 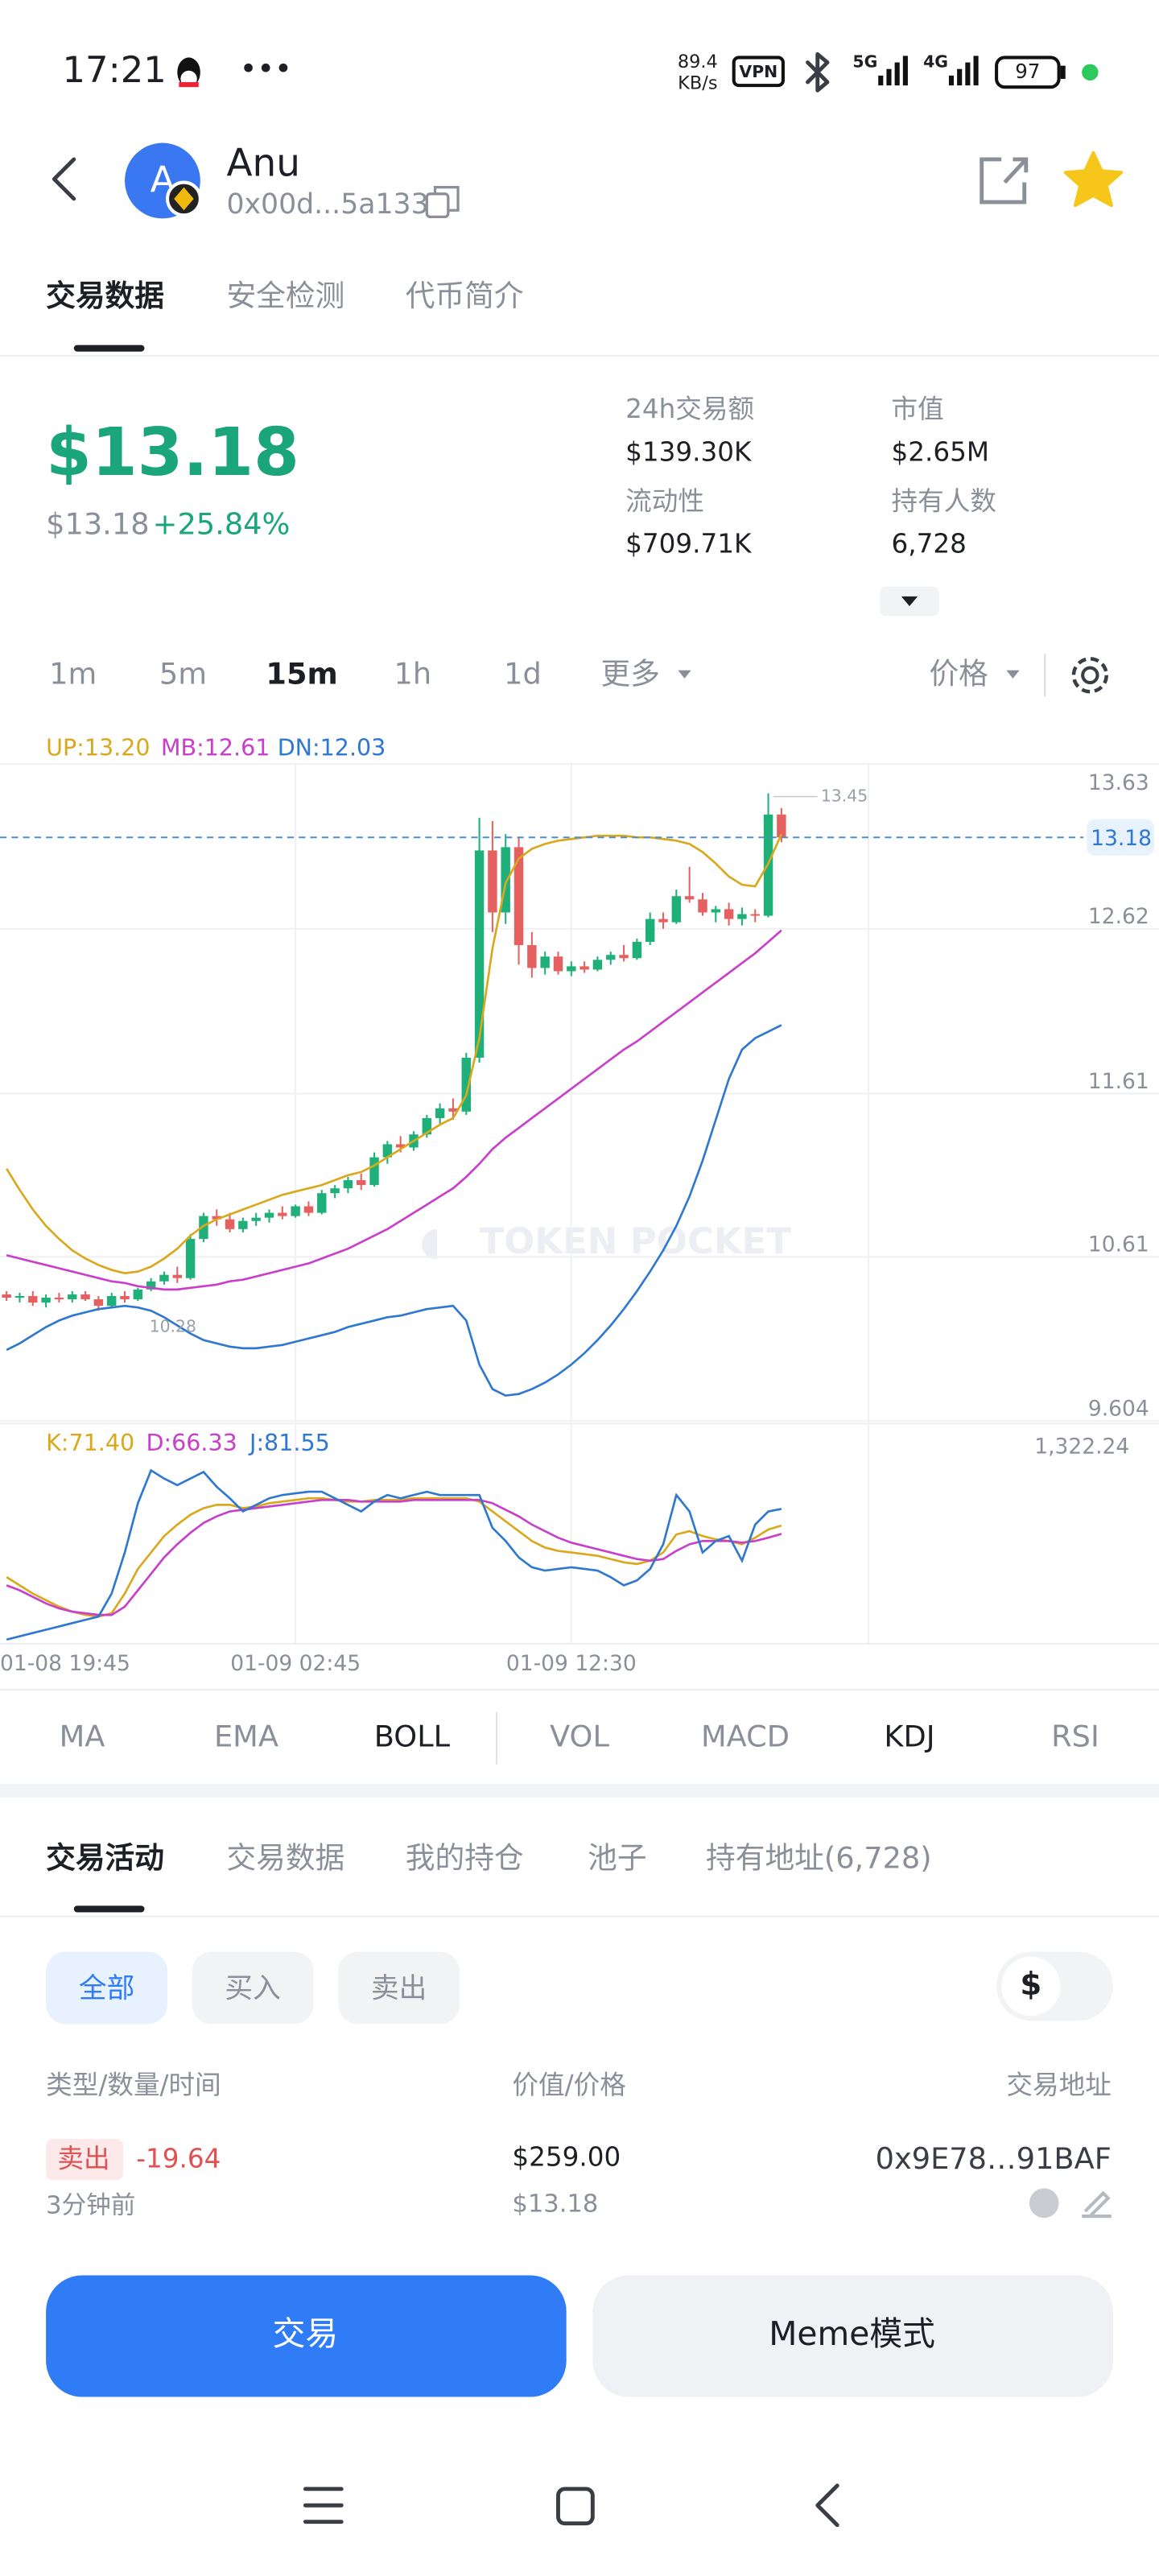 I want to click on currency: $, so click(x=1030, y=1985).